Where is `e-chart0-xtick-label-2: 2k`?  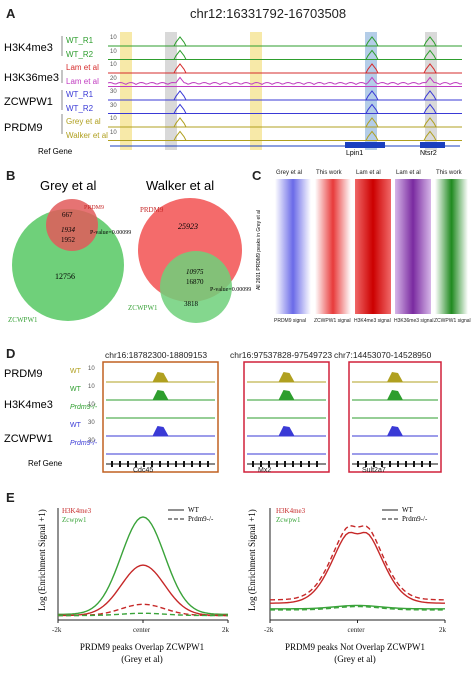 e-chart0-xtick-label-2: 2k is located at coordinates (225, 630).